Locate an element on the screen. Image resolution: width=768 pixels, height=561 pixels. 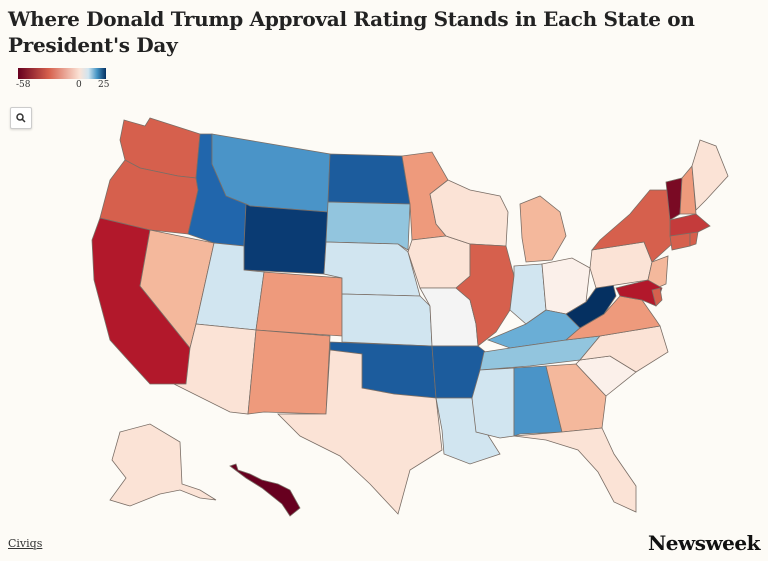
state-tx is located at coordinates (360, 432).